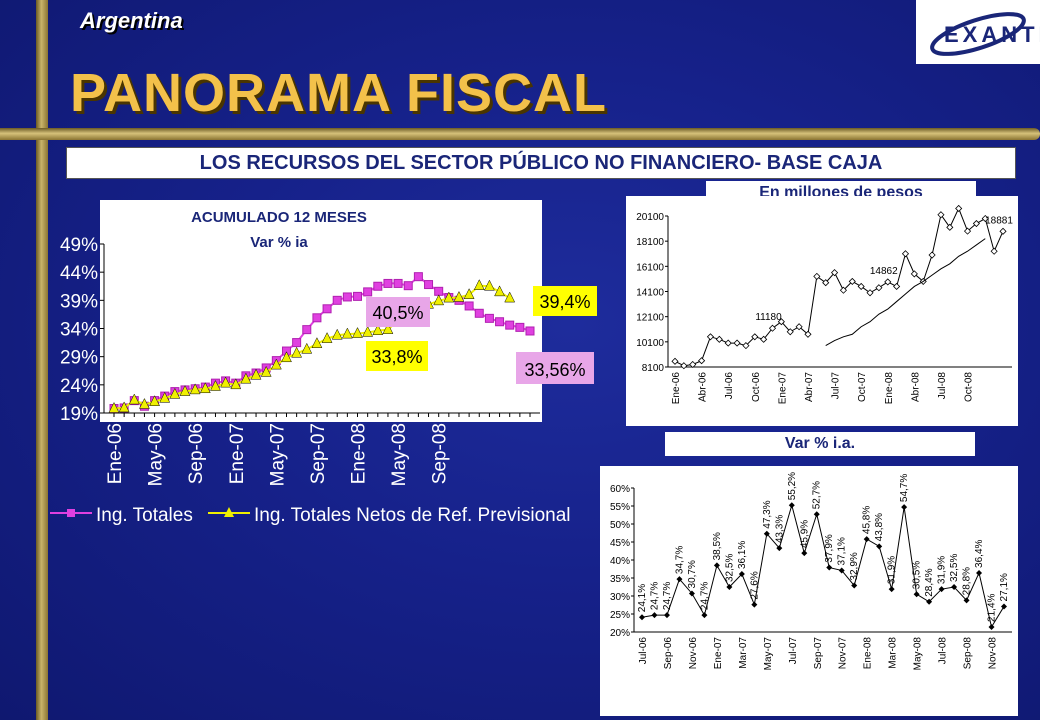 This screenshot has width=1040, height=720. What do you see at coordinates (620, 615) in the screenshot?
I see `y-tick-label: 25%` at bounding box center [620, 615].